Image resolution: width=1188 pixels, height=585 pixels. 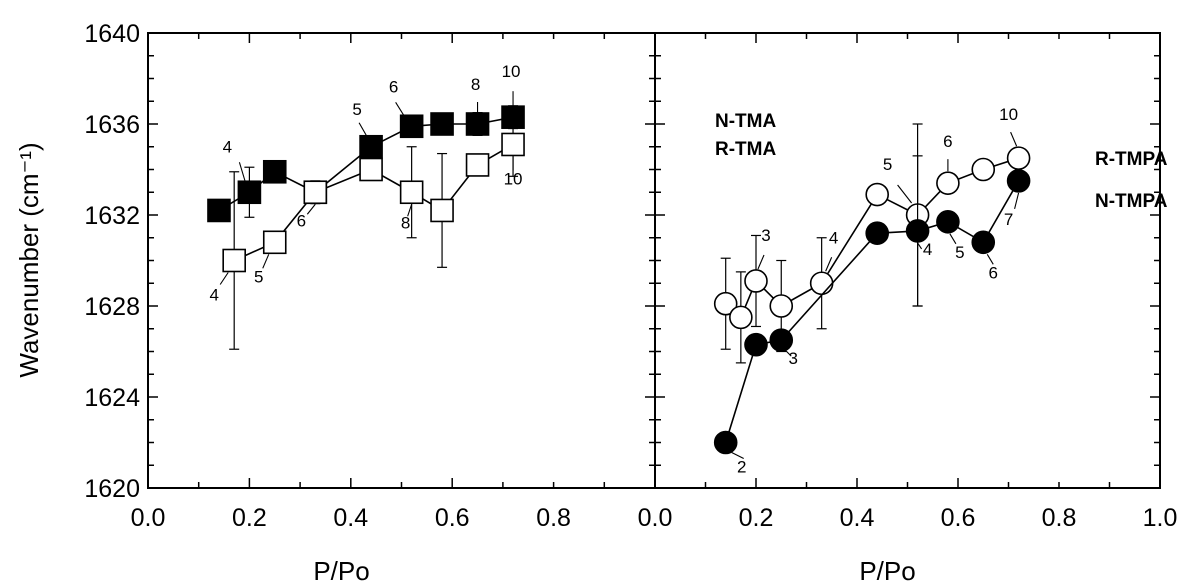 I want to click on series-label: R-TMA, so click(x=745, y=149).